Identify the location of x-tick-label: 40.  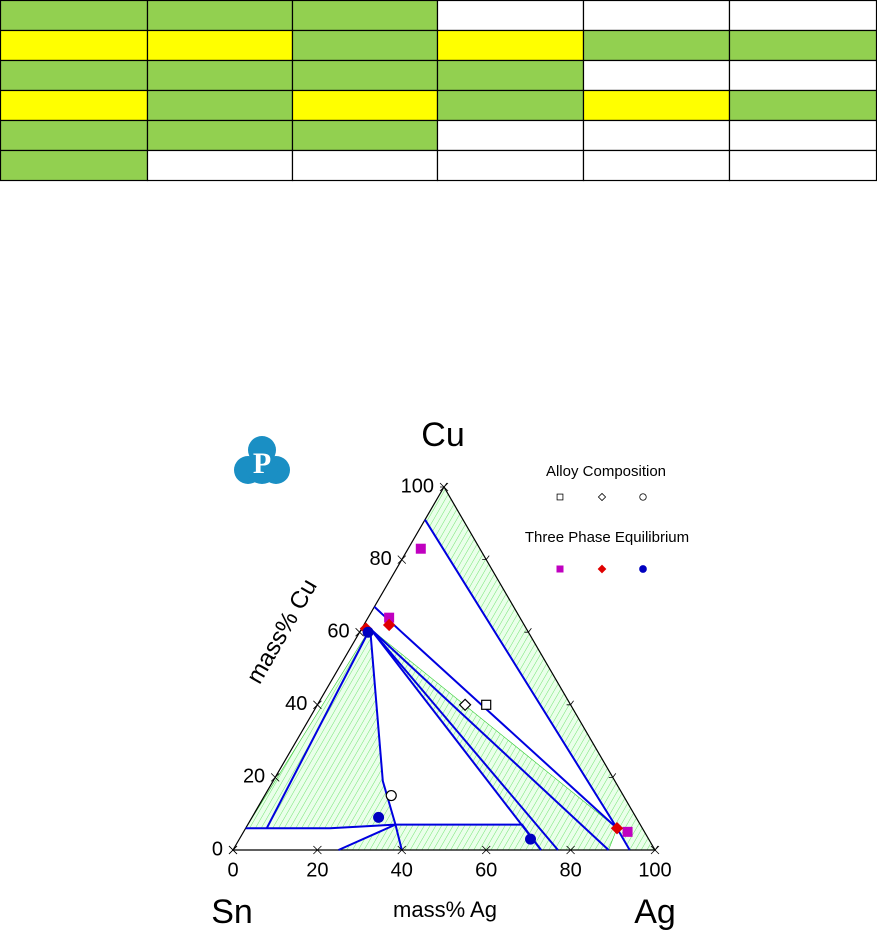
(402, 870).